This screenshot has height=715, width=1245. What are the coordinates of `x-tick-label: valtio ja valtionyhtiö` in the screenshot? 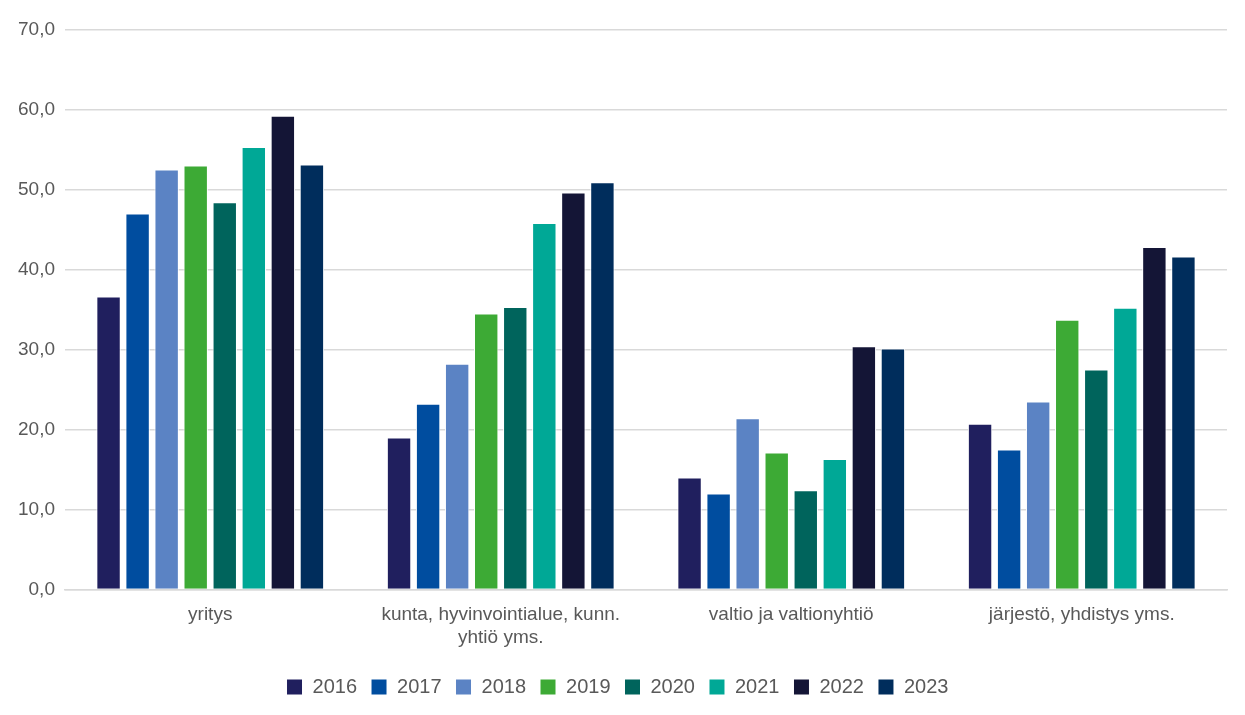 It's located at (791, 614).